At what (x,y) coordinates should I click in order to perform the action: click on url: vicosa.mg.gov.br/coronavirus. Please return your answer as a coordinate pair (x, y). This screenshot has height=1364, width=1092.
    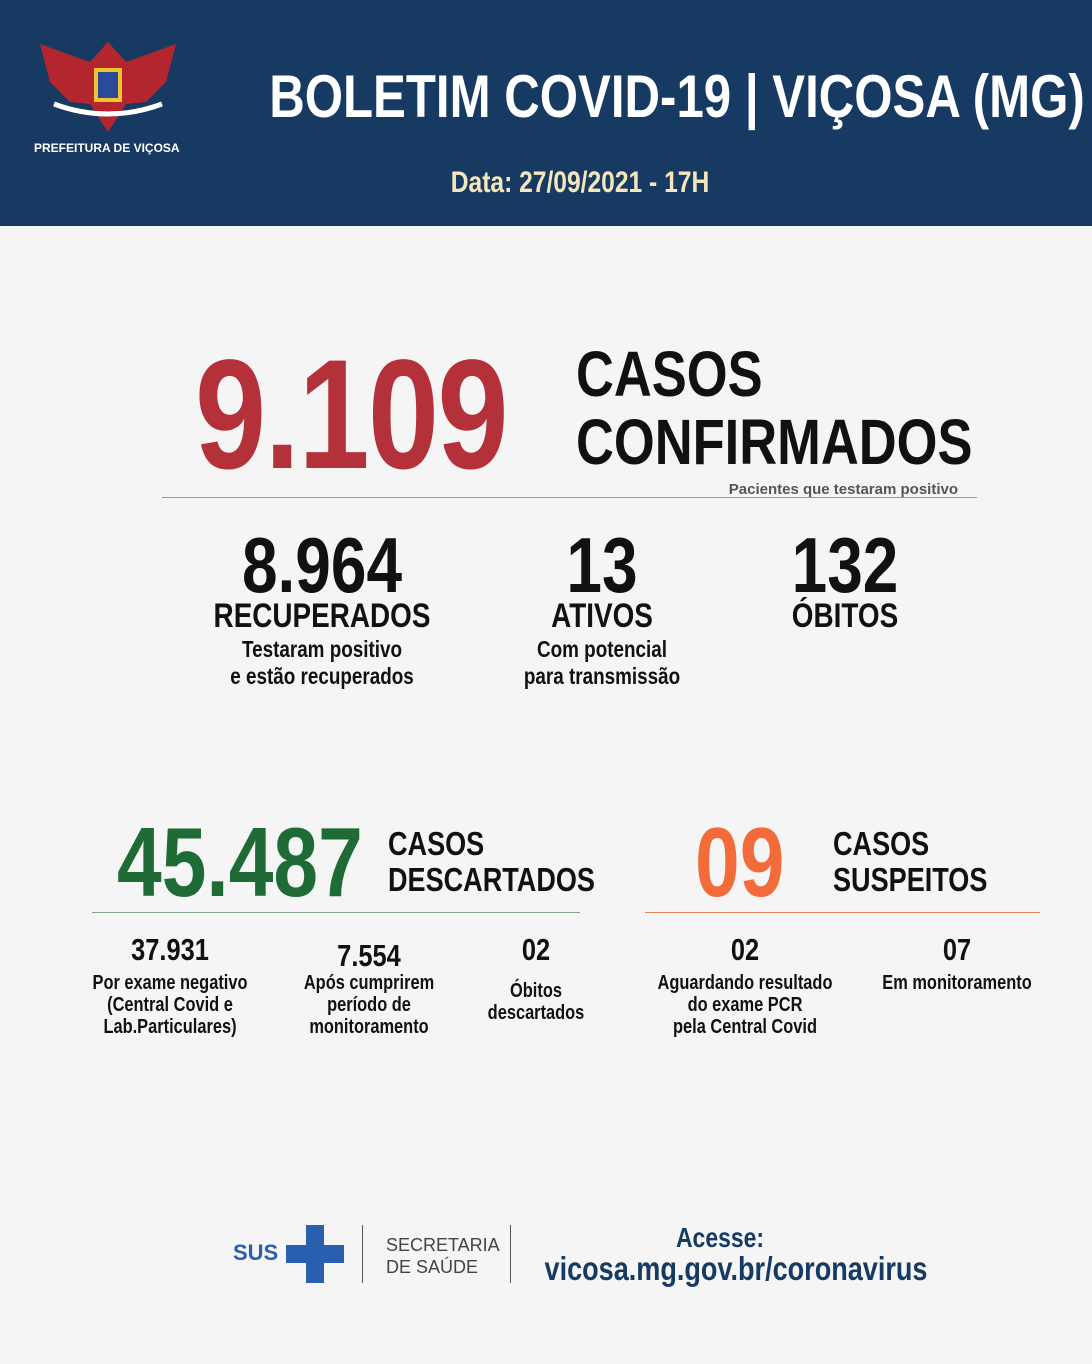
    Looking at the image, I should click on (736, 1268).